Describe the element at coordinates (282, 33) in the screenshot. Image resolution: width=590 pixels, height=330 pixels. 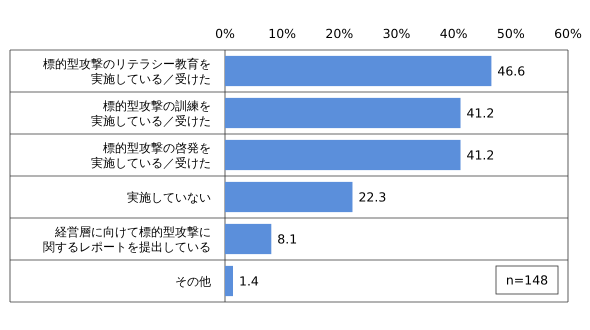
I see `x-tick-label: 10%` at that location.